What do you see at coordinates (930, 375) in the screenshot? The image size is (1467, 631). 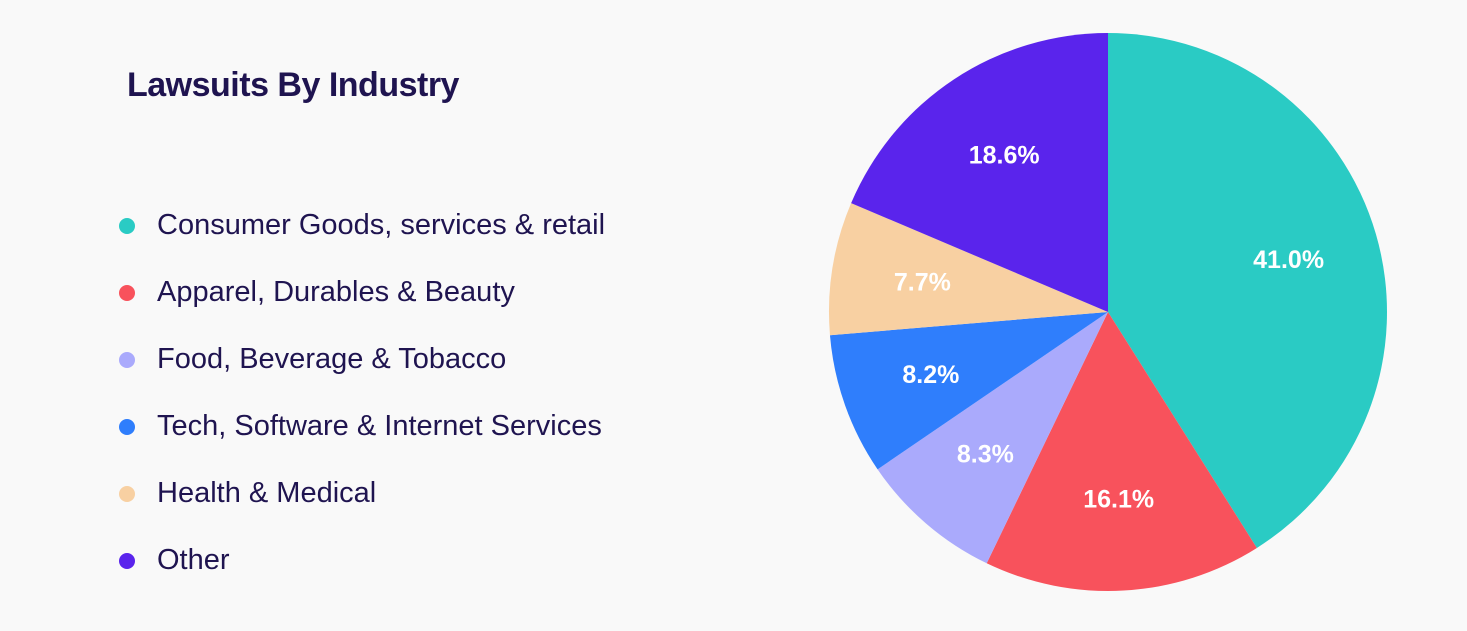 I see `pie-slice-label: 8.2%` at bounding box center [930, 375].